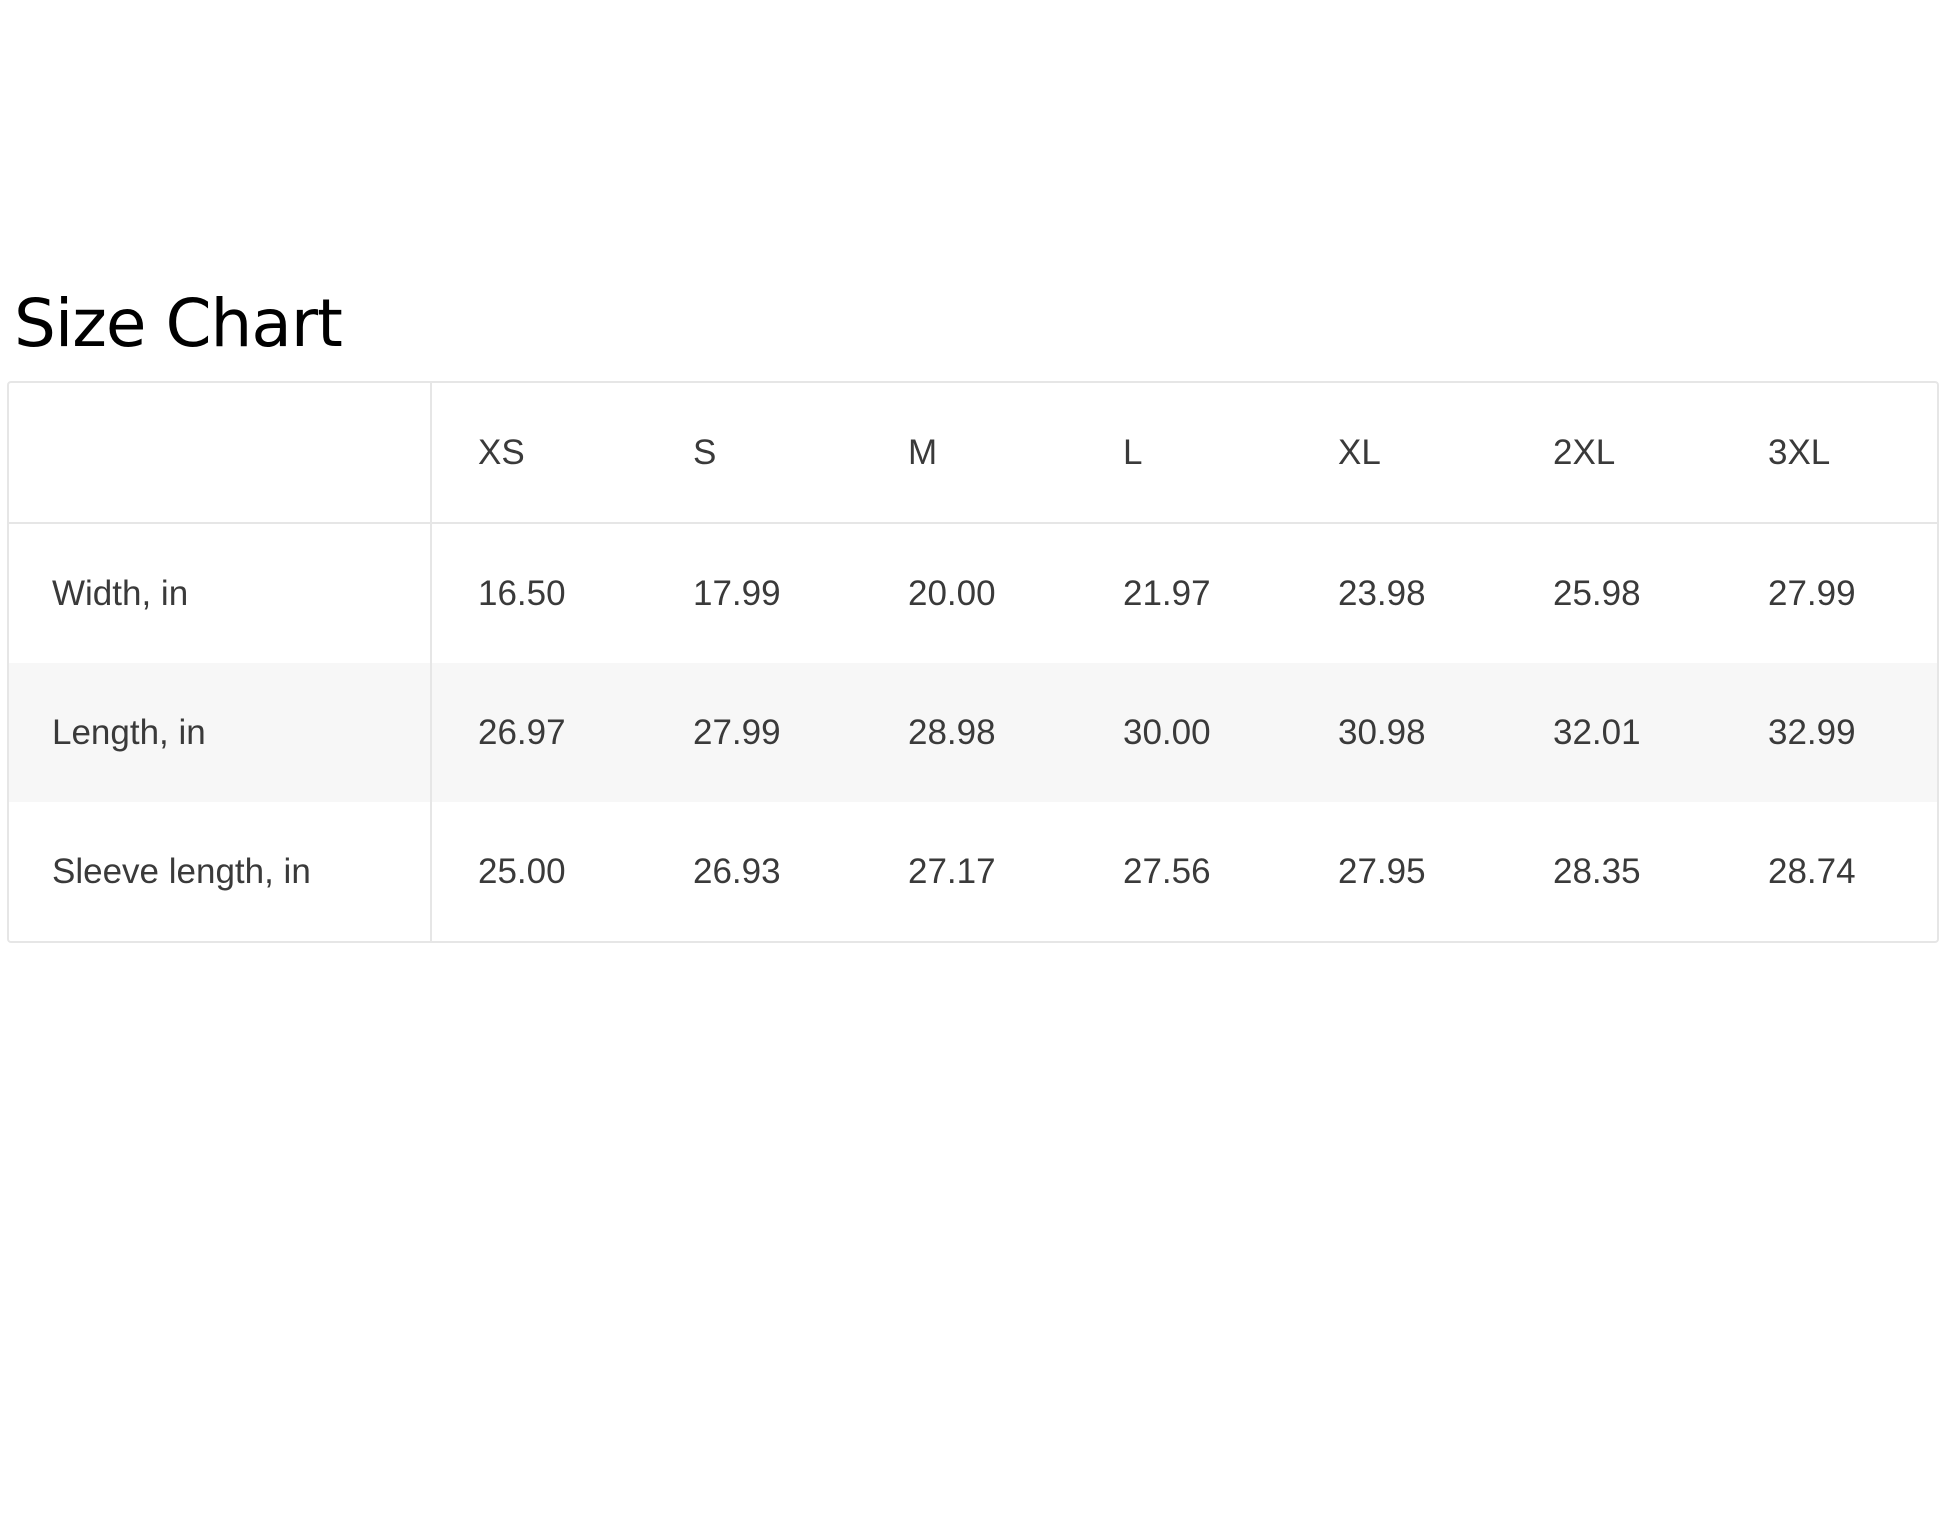  I want to click on table-cell: 30.00, so click(1167, 732).